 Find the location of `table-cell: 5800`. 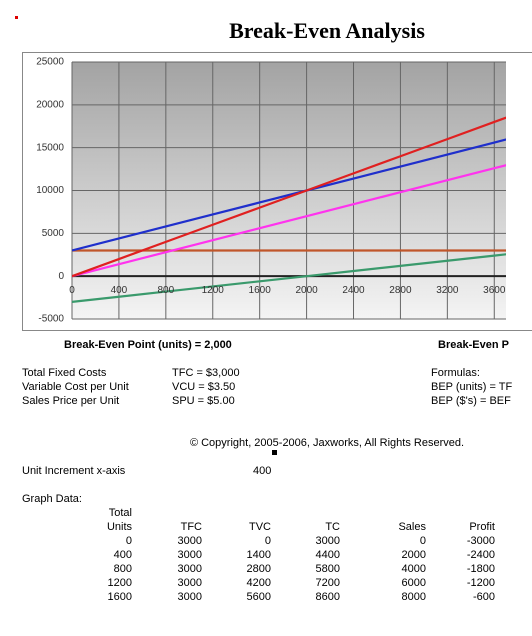

table-cell: 5800 is located at coordinates (327, 569).